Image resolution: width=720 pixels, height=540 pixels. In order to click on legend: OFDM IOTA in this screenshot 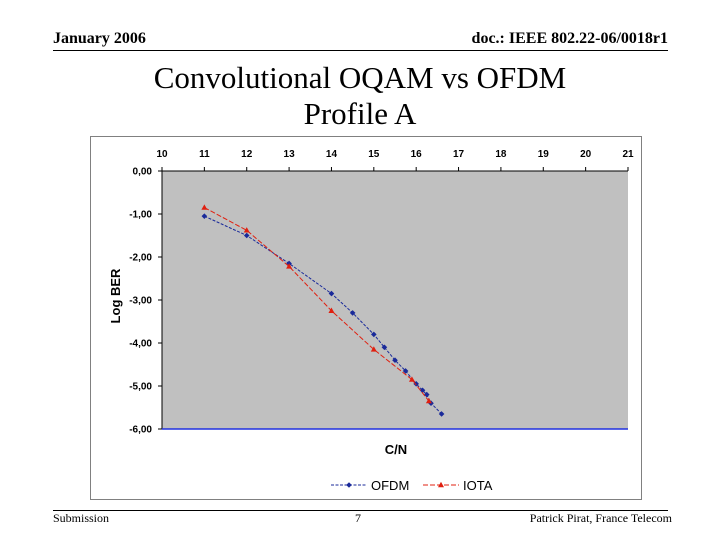, I will do `click(412, 485)`.